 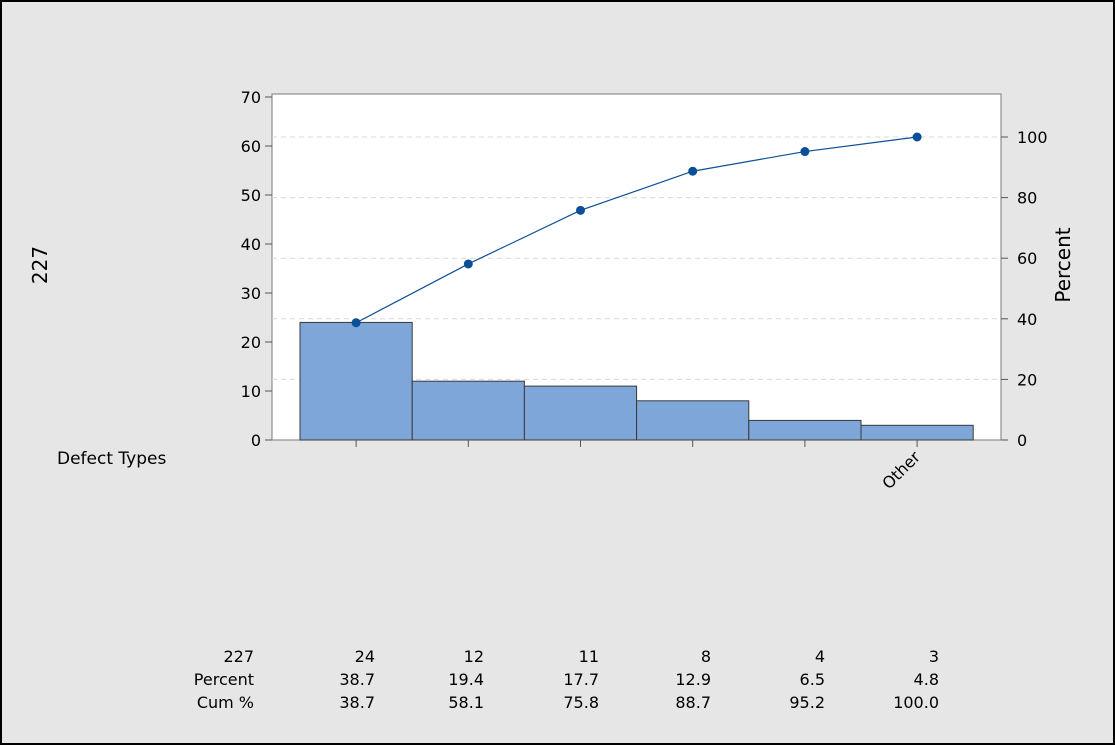 I want to click on y-axis-title: 227, so click(x=40, y=265).